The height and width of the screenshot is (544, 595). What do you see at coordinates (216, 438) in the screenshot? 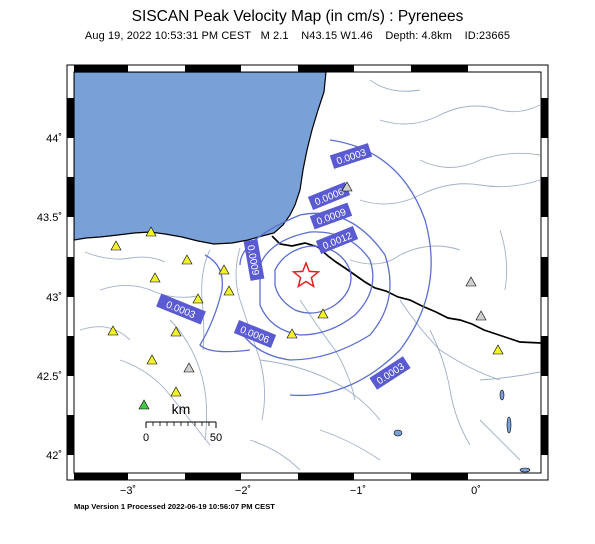
I see `scale-label-end: 50` at bounding box center [216, 438].